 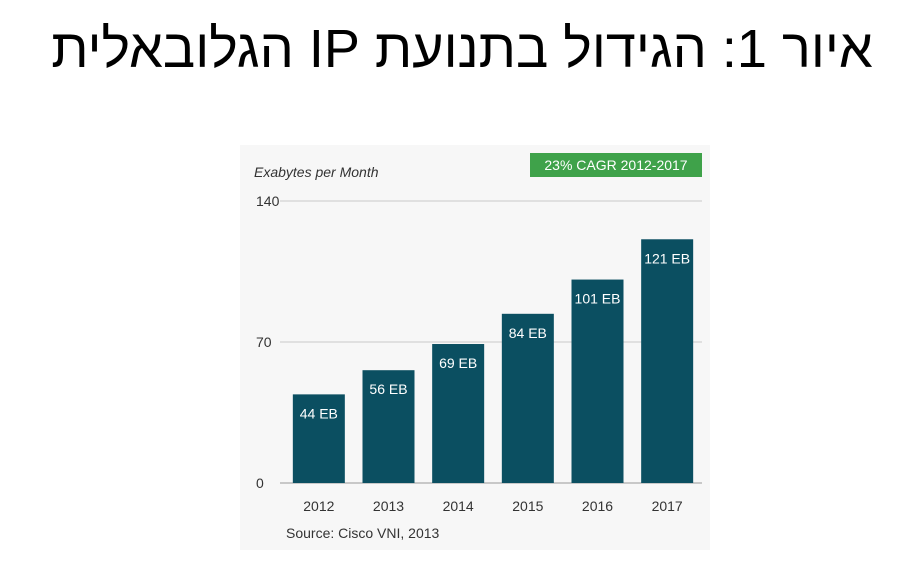 I want to click on x-tick-label: 2013, so click(x=388, y=506).